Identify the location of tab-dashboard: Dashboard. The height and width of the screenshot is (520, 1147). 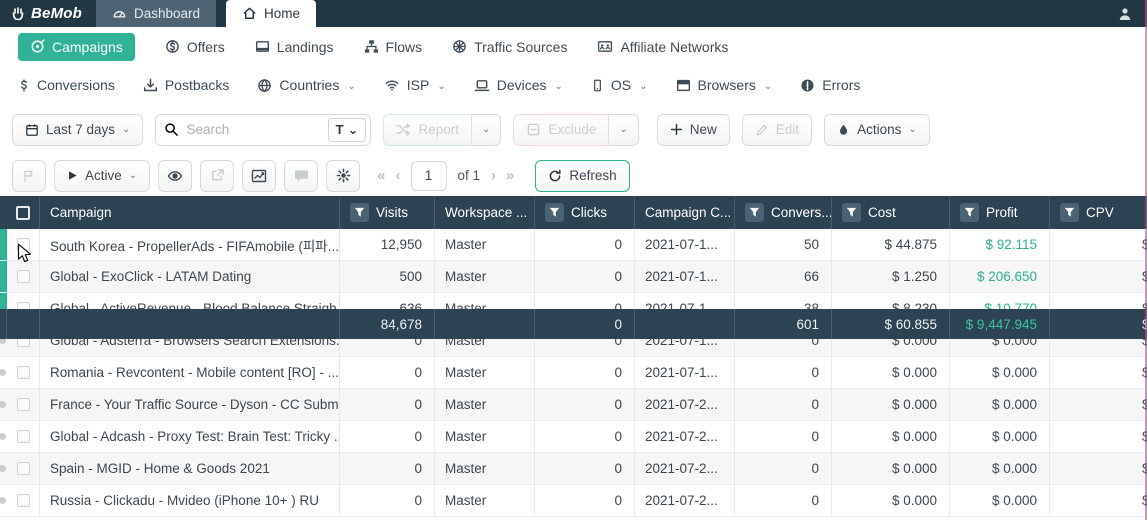
(156, 13).